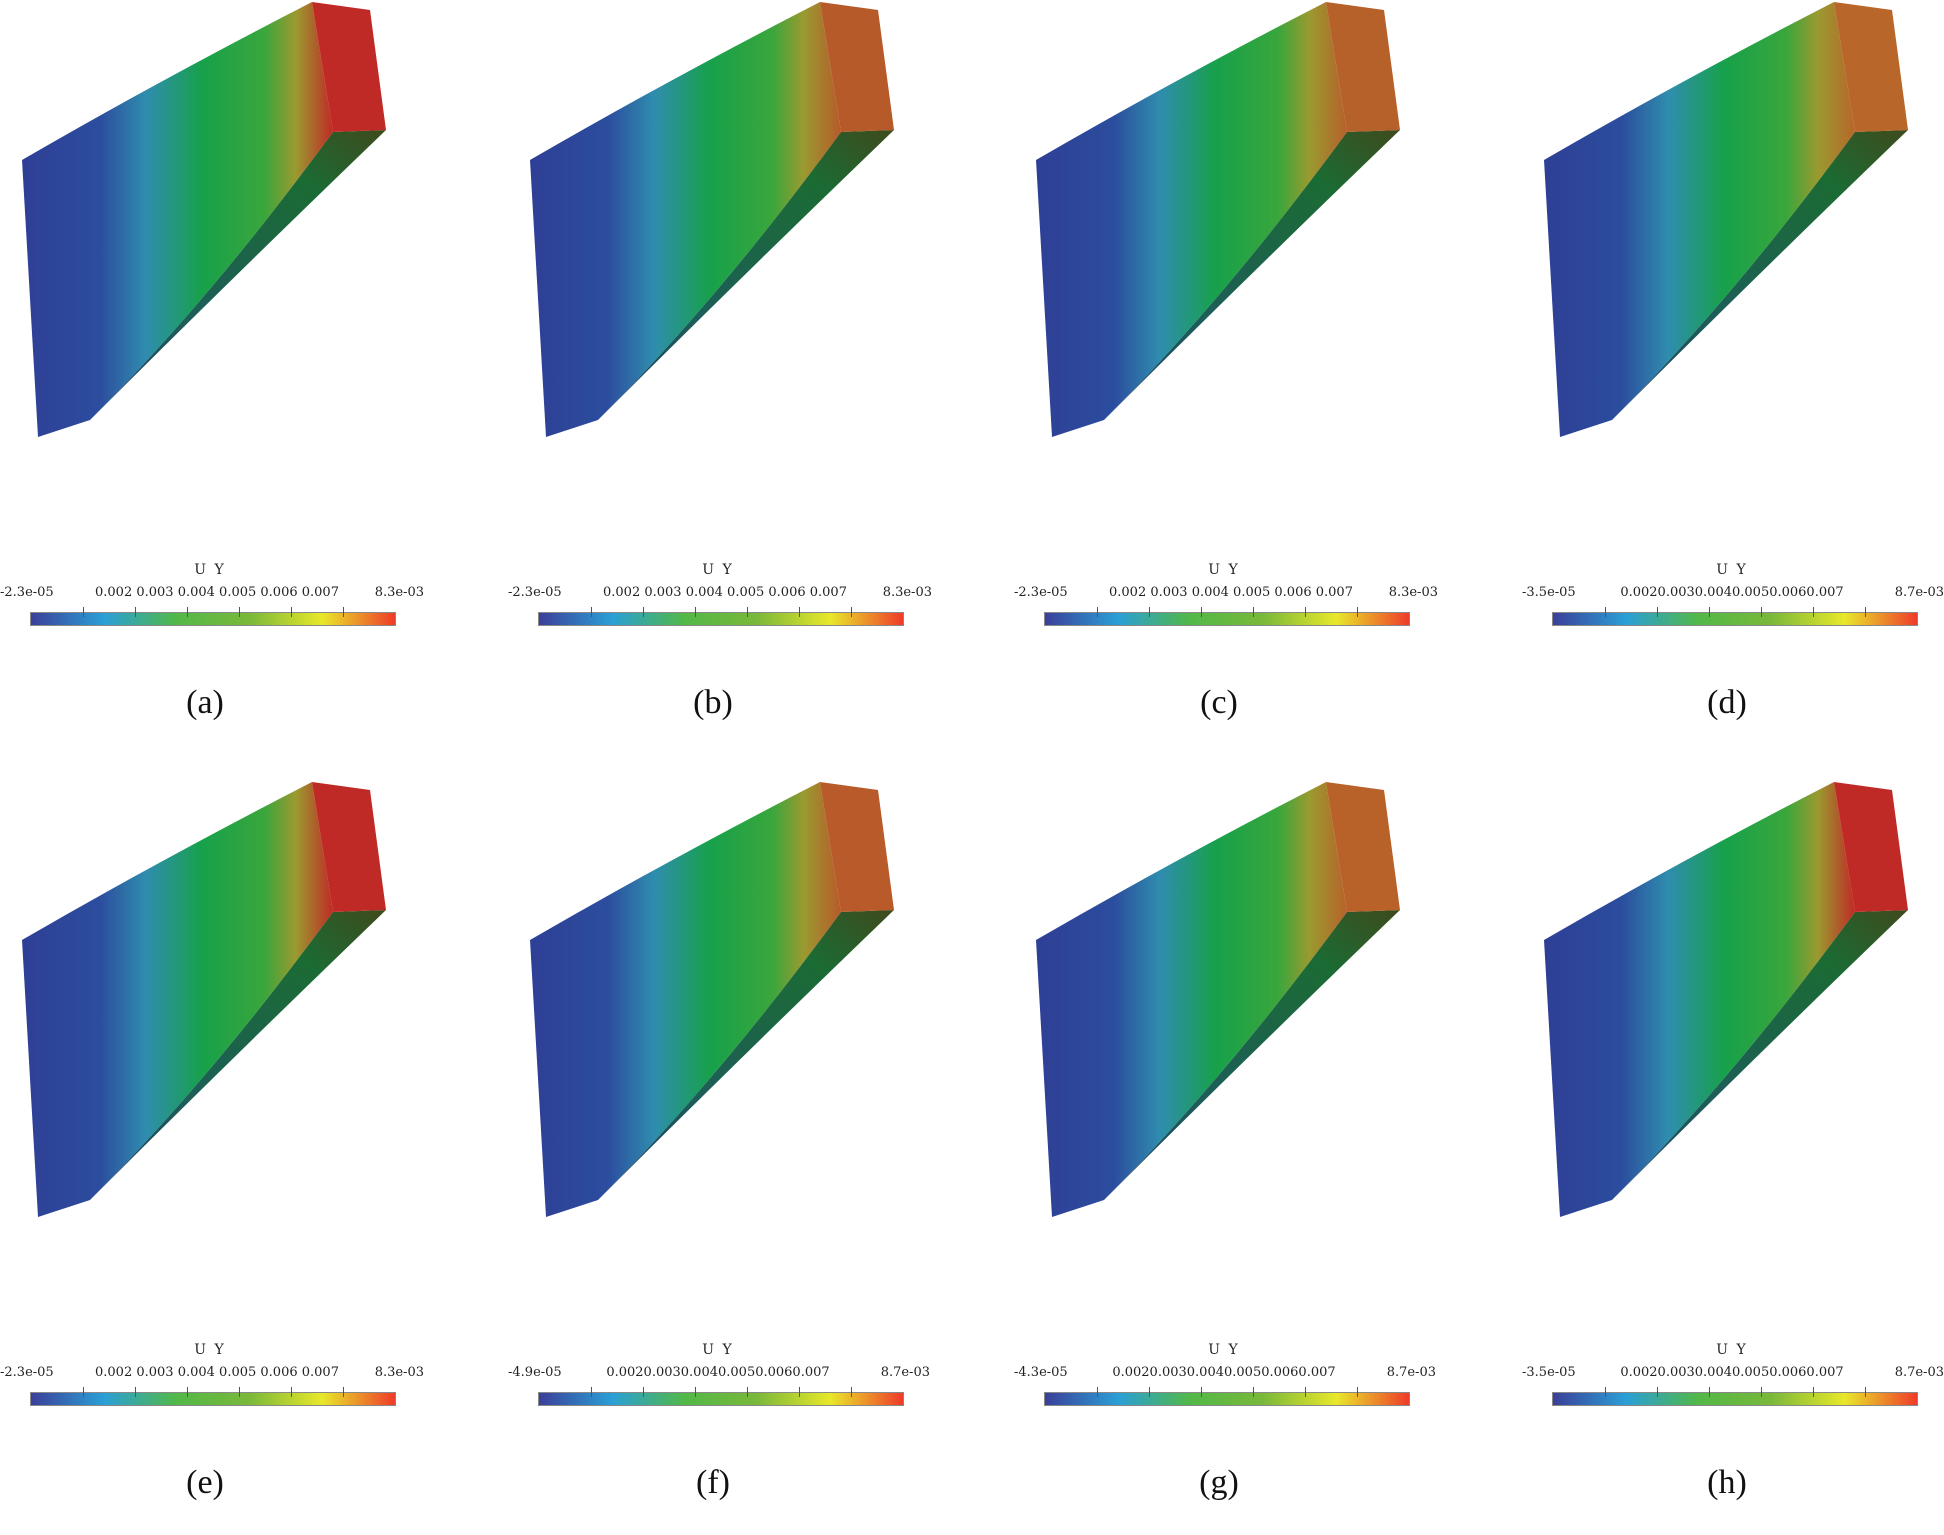  I want to click on panel-caption: (f), so click(713, 1482).